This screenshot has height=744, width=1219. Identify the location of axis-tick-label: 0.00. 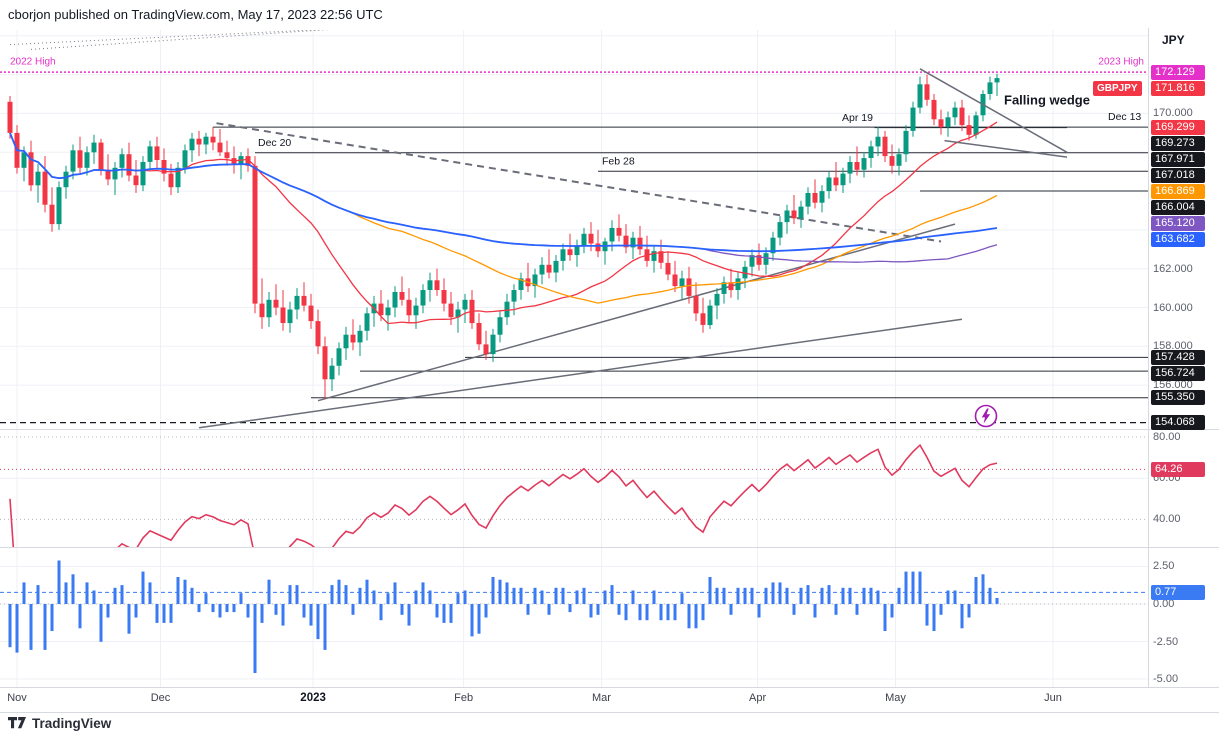
(1164, 603).